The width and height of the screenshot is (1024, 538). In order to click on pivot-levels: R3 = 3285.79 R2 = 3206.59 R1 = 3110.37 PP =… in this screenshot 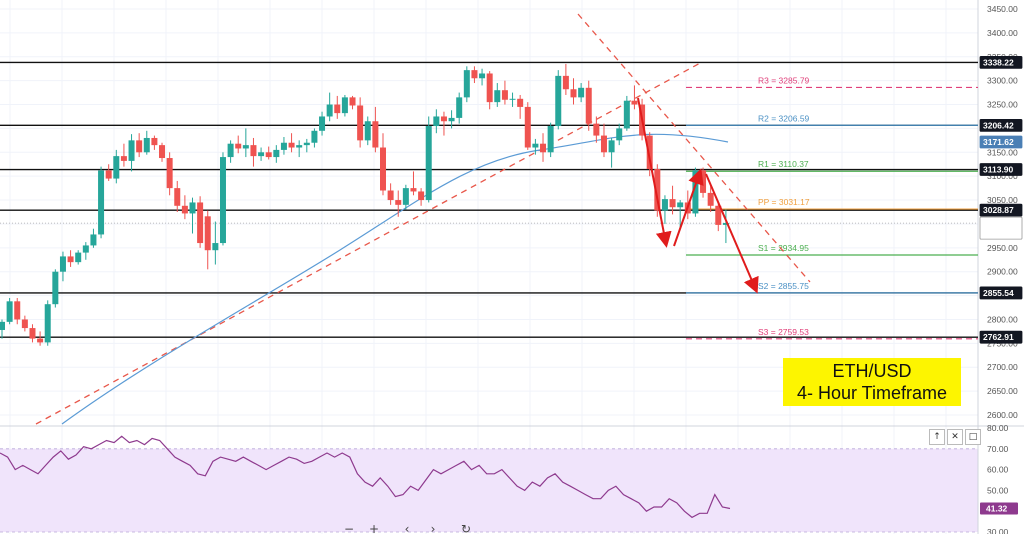, I will do `click(832, 207)`.